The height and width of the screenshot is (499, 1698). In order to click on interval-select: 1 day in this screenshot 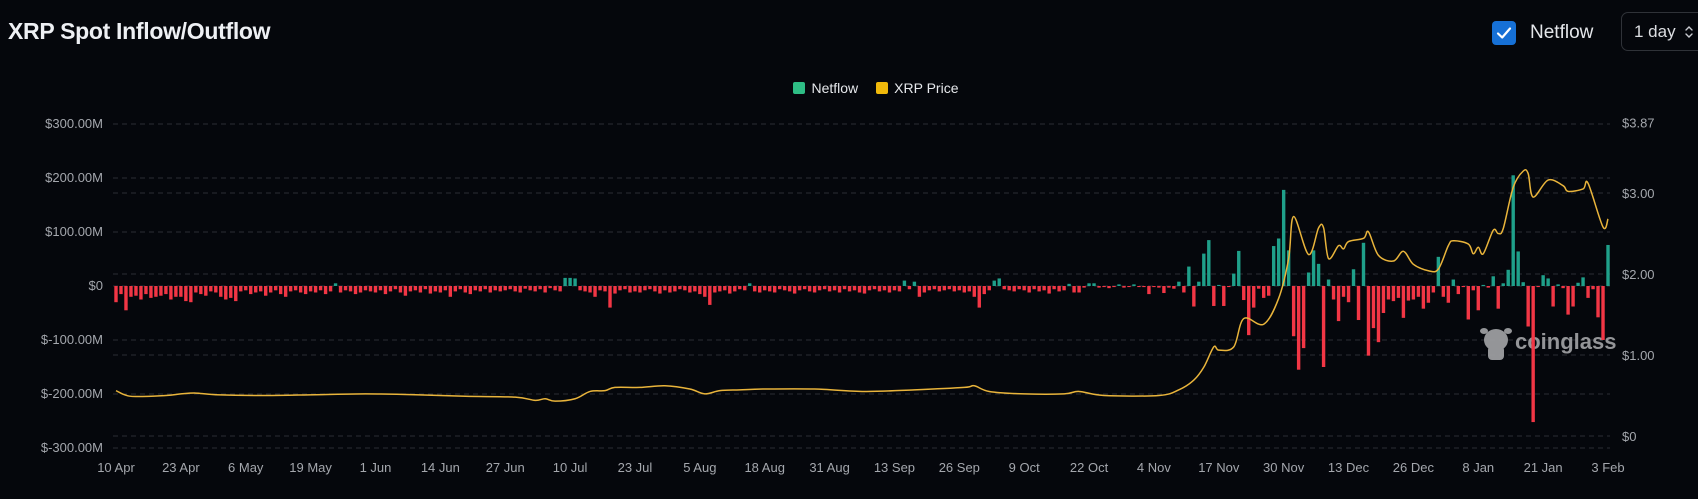, I will do `click(1659, 31)`.